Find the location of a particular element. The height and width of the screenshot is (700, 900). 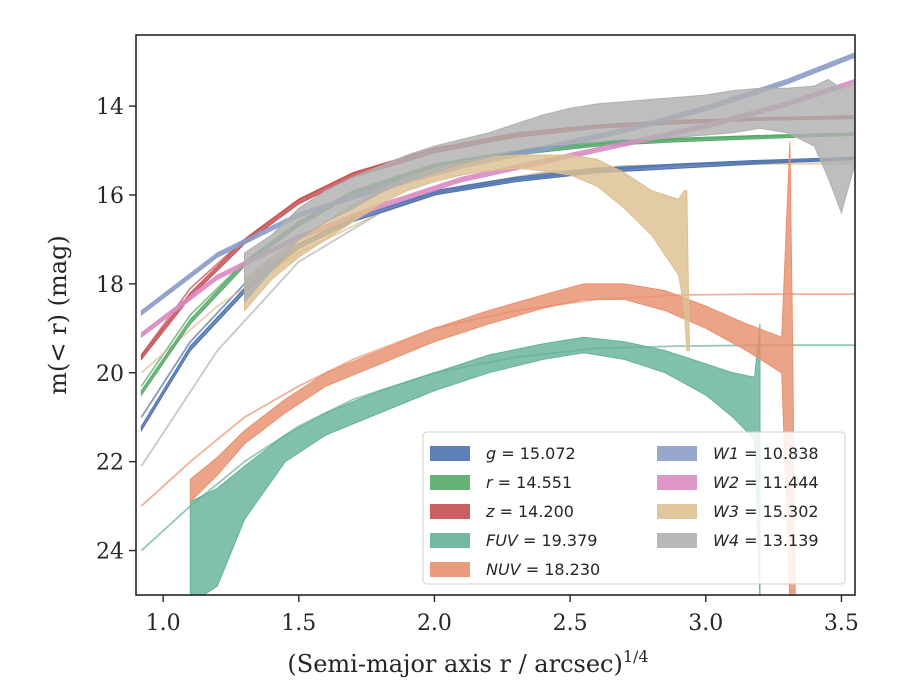

y-tick-label: 16 is located at coordinates (110, 196).